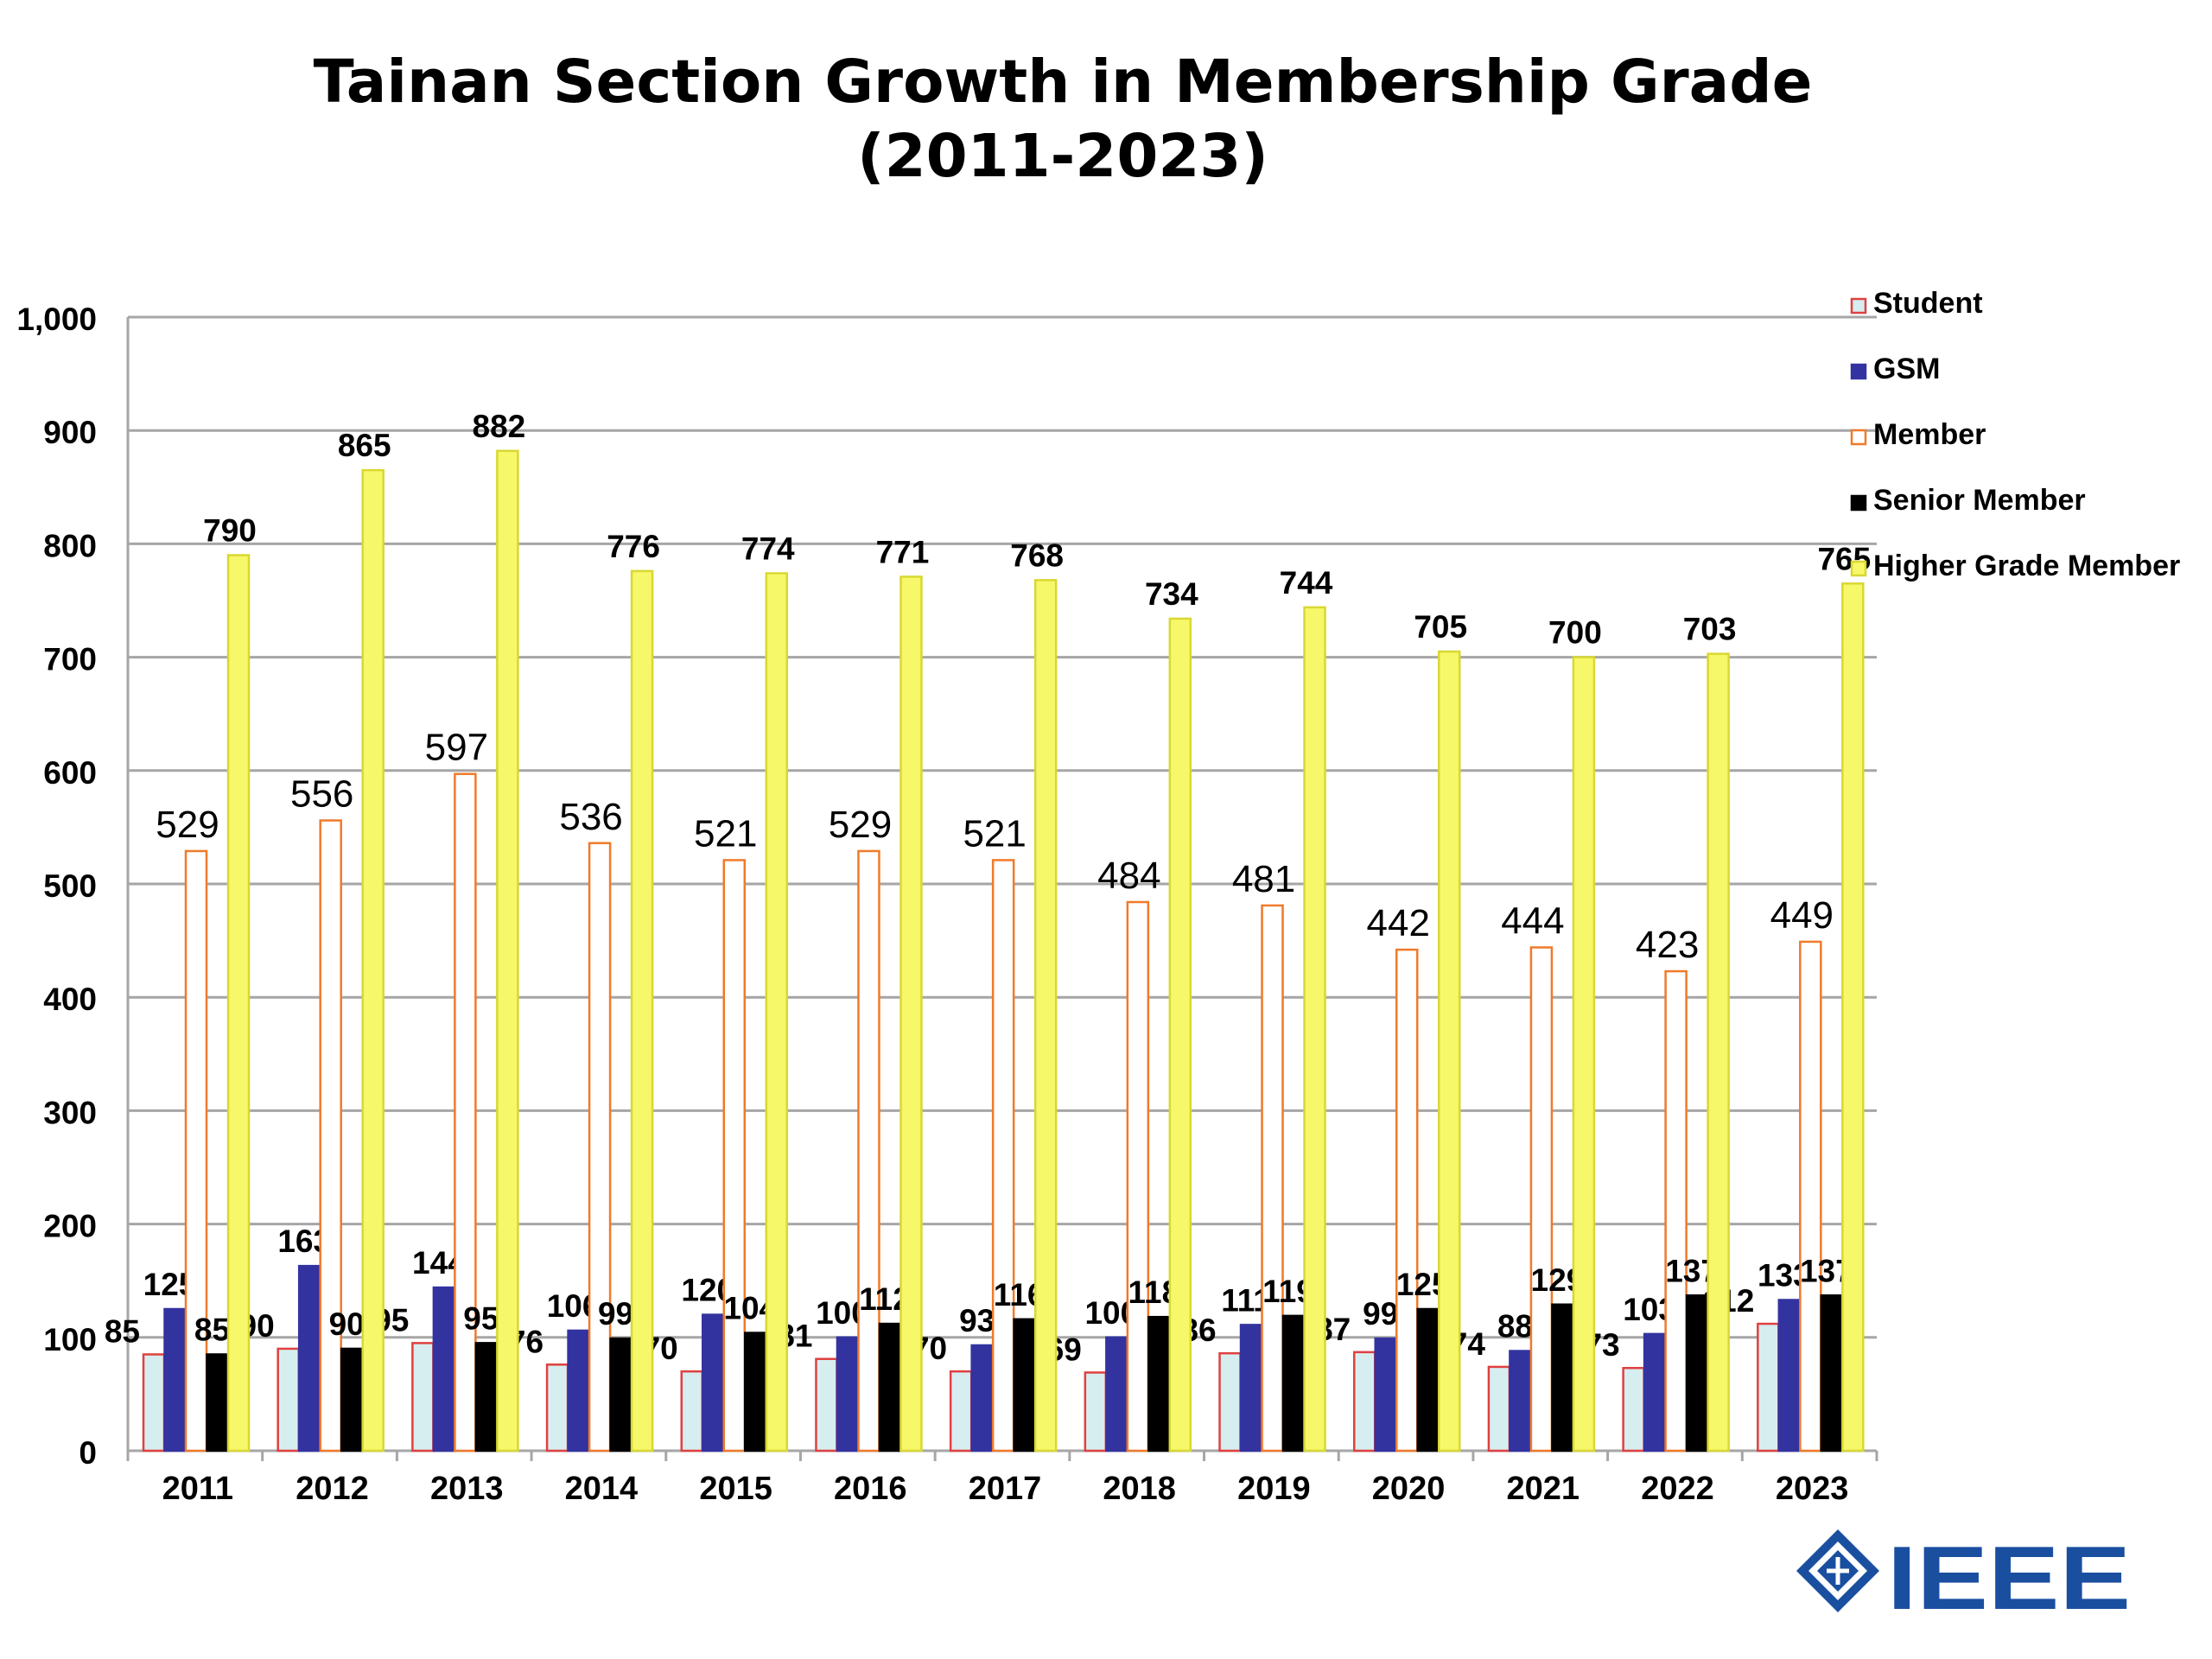 The image size is (2212, 1659). I want to click on data-label: 442, so click(1398, 923).